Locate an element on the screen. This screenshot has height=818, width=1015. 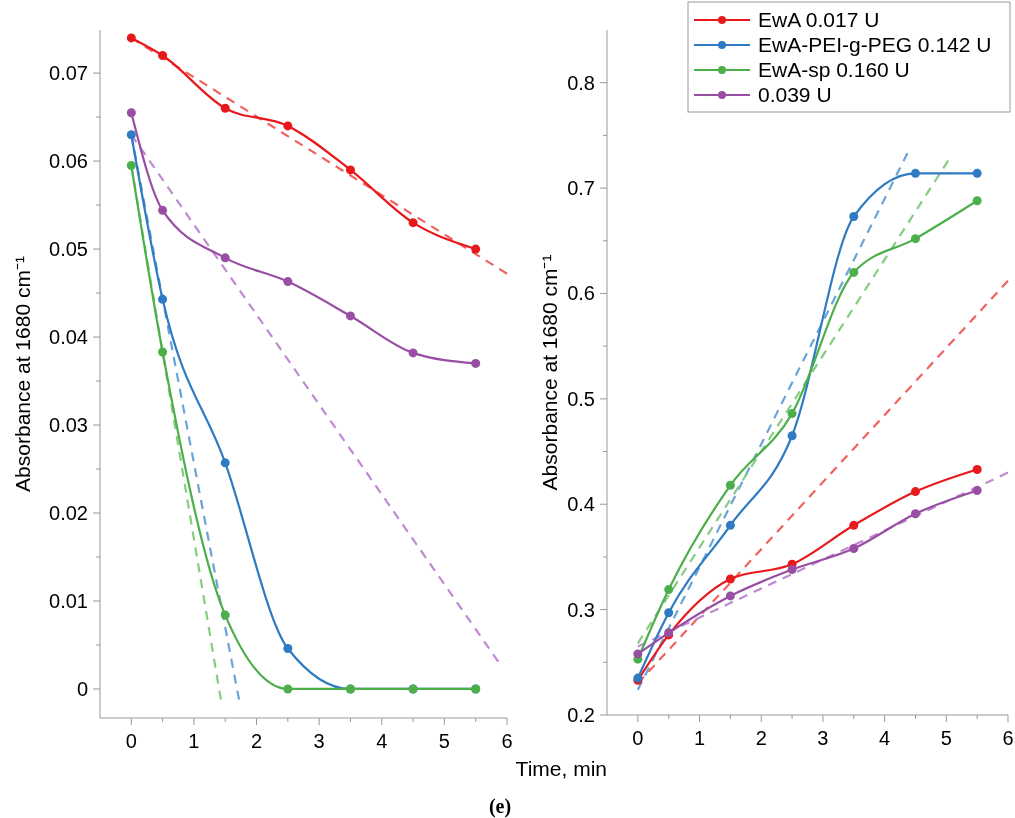
y-tick-label: 0.2 is located at coordinates (581, 715).